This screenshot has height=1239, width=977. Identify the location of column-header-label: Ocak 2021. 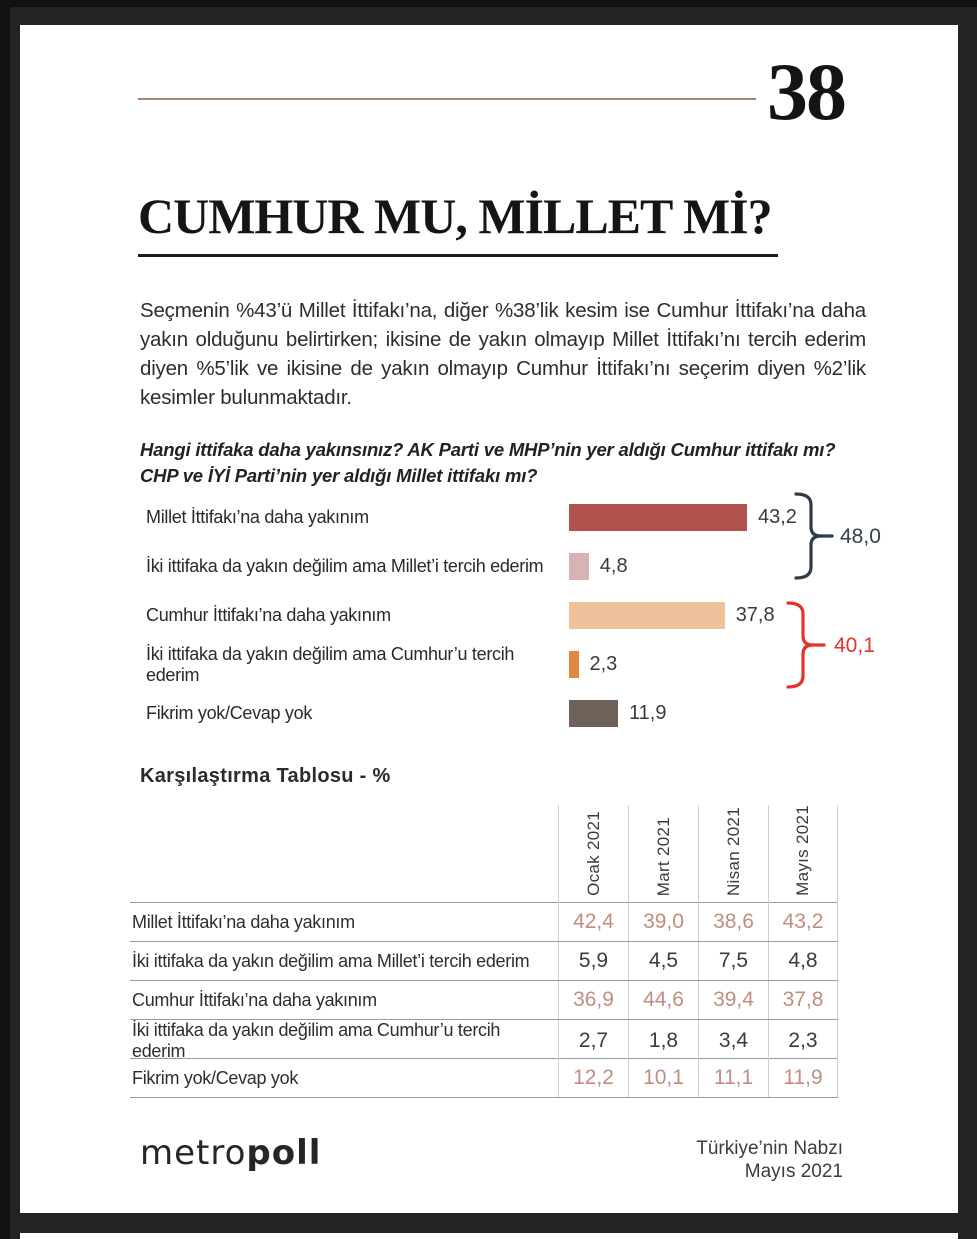
(593, 853).